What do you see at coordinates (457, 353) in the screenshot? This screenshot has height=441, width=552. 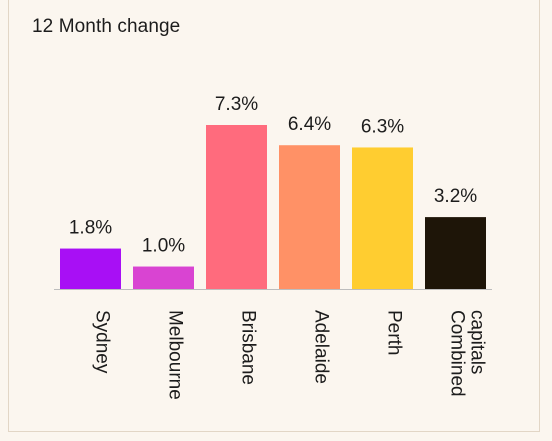 I see `x-tick-label: Combined` at bounding box center [457, 353].